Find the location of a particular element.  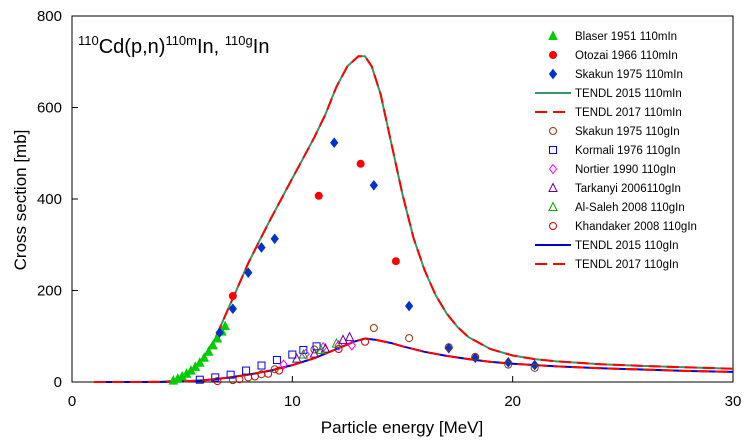

y-tick-label: 200 is located at coordinates (49, 291).